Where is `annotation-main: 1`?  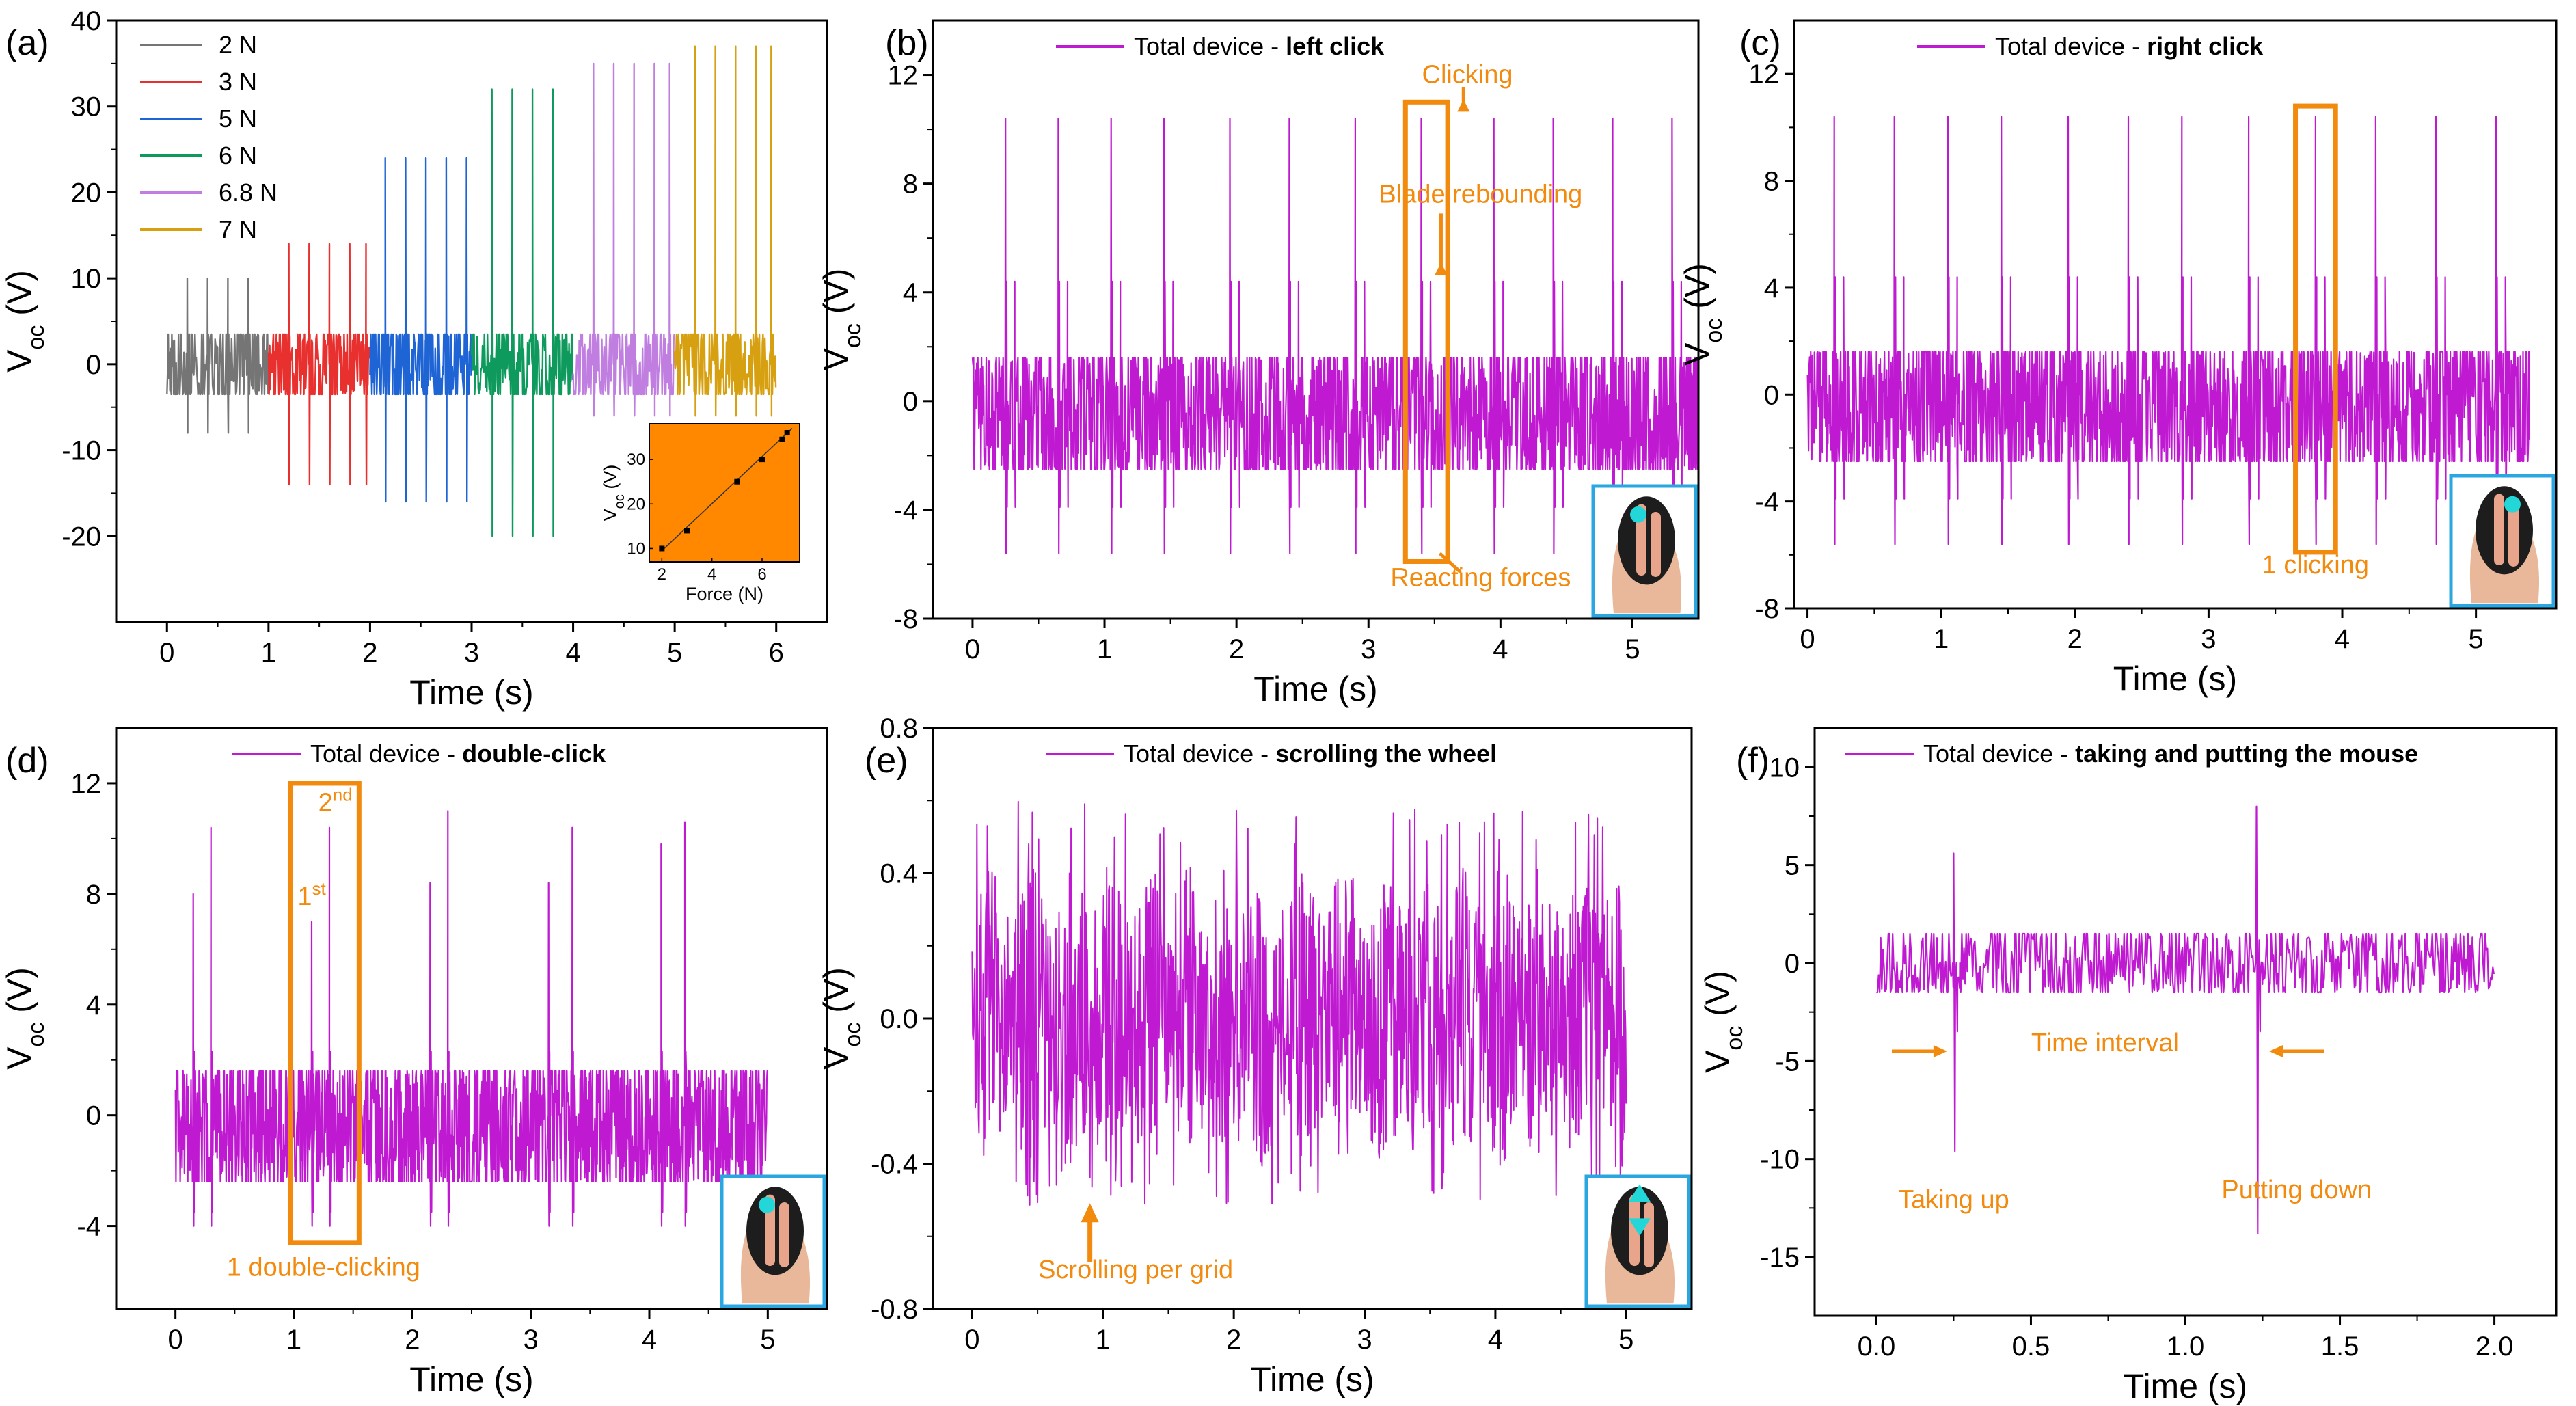
annotation-main: 1 is located at coordinates (305, 896).